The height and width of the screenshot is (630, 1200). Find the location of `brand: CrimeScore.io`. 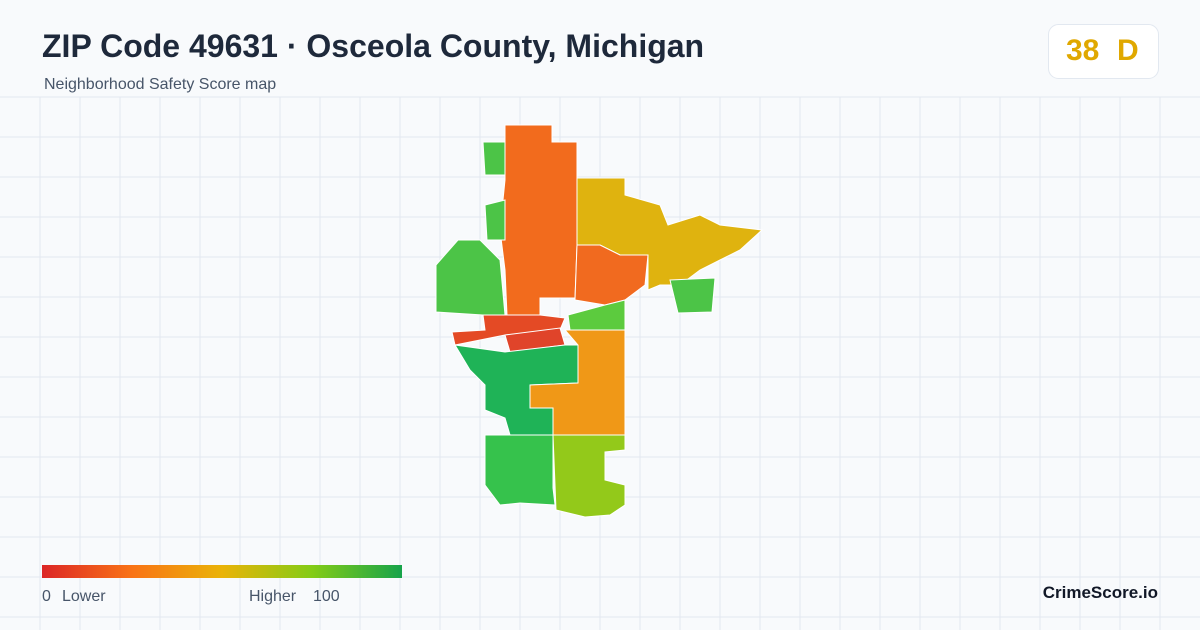

brand: CrimeScore.io is located at coordinates (1100, 592).